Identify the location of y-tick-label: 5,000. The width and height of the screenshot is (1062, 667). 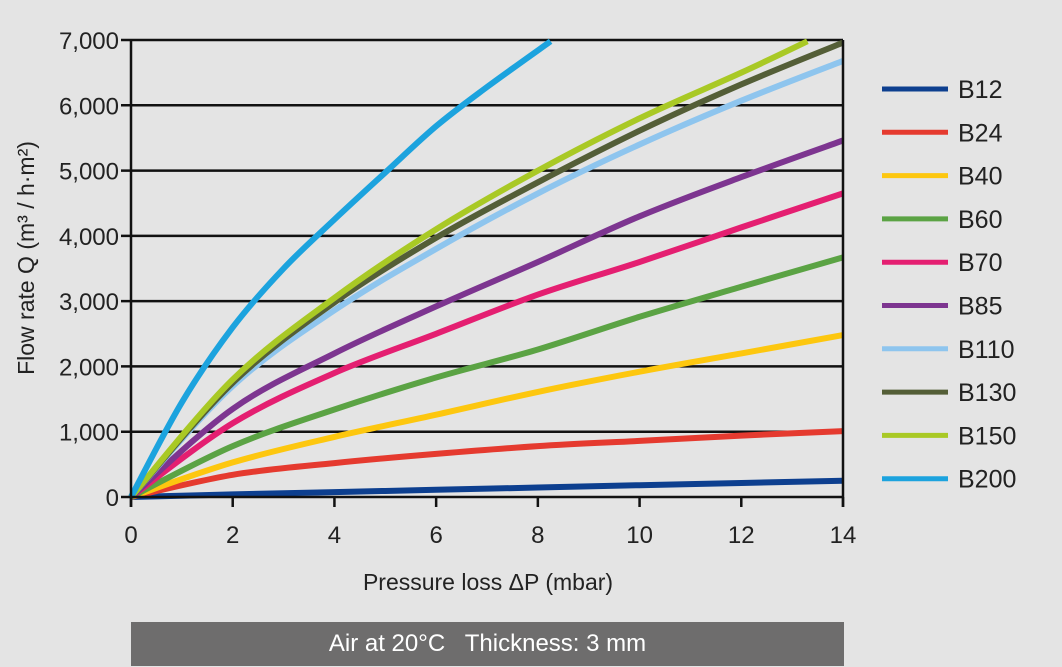
(89, 172).